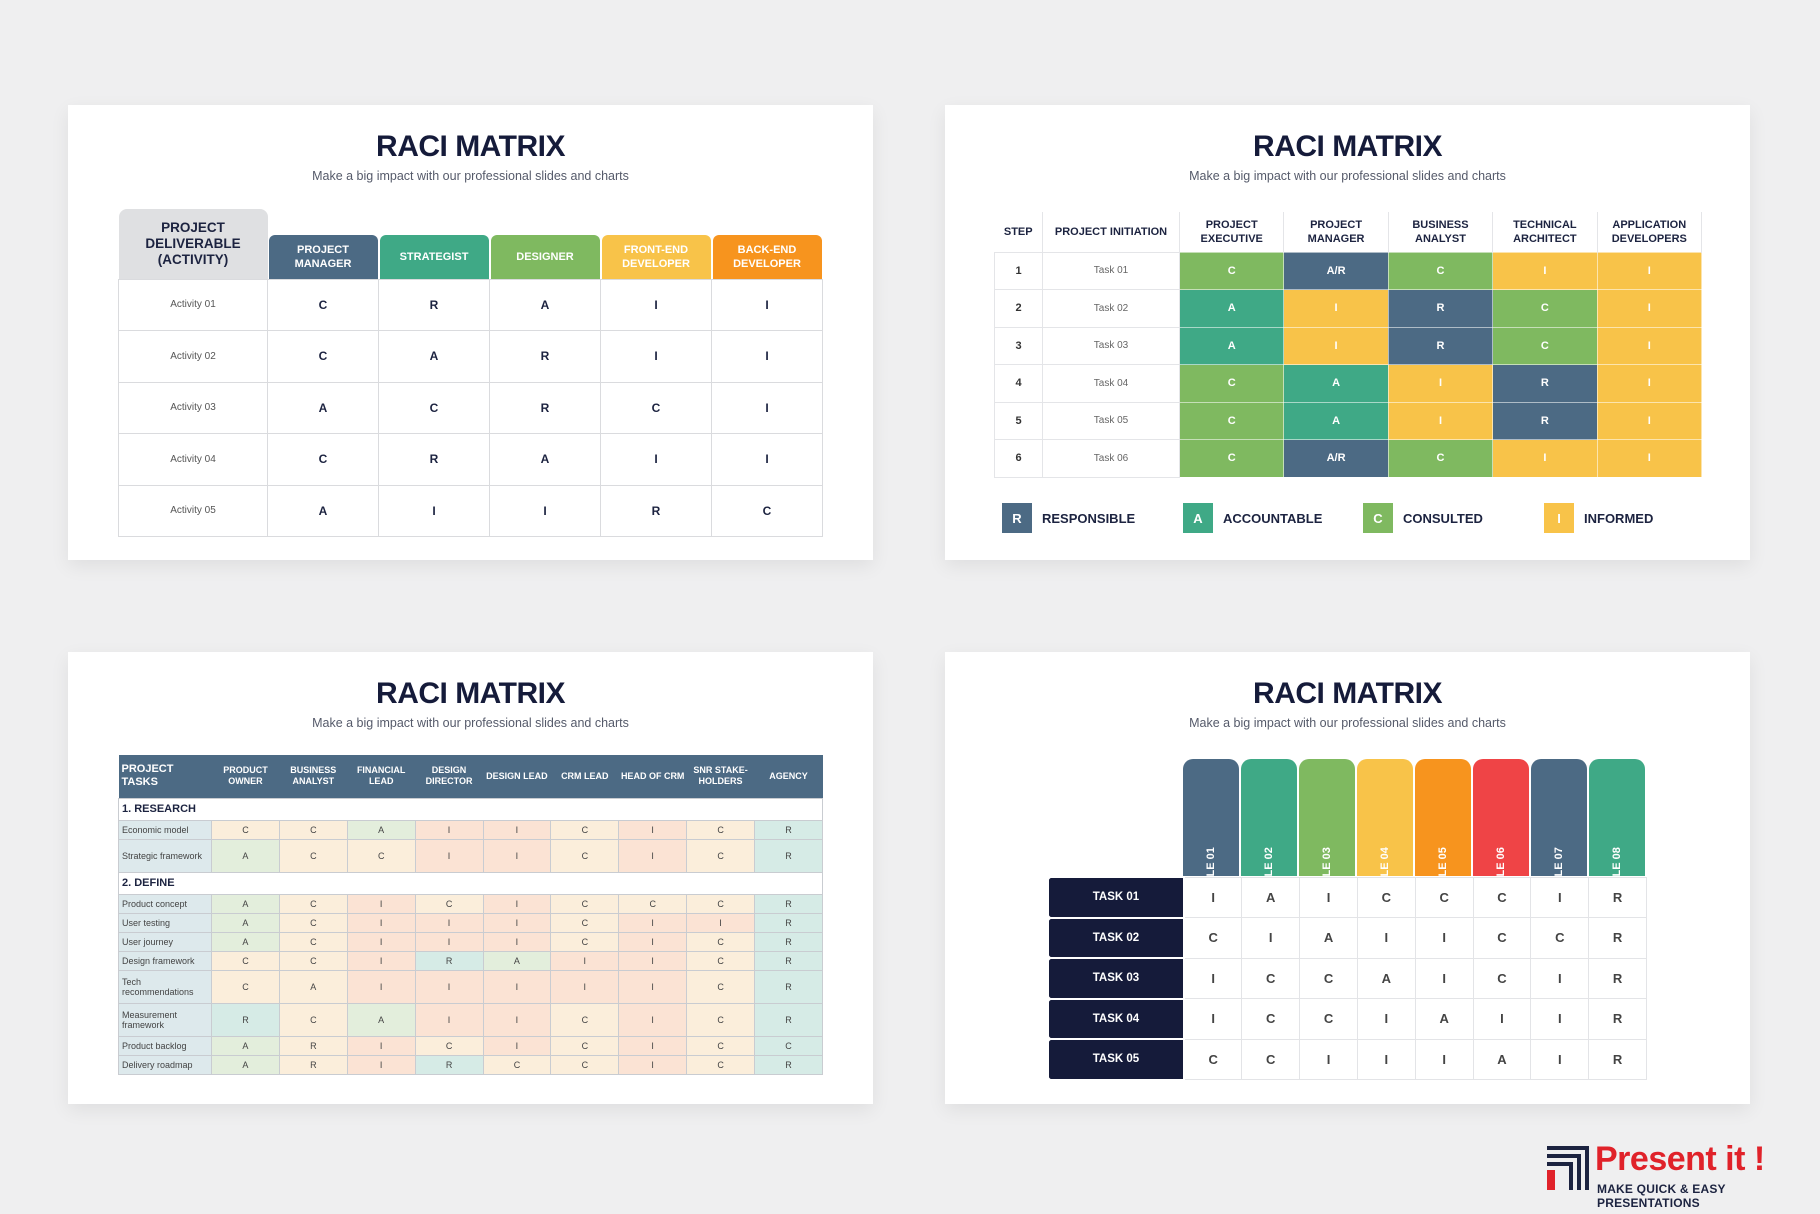 The height and width of the screenshot is (1214, 1820). What do you see at coordinates (1559, 826) in the screenshot?
I see `role-header: ROLE 07` at bounding box center [1559, 826].